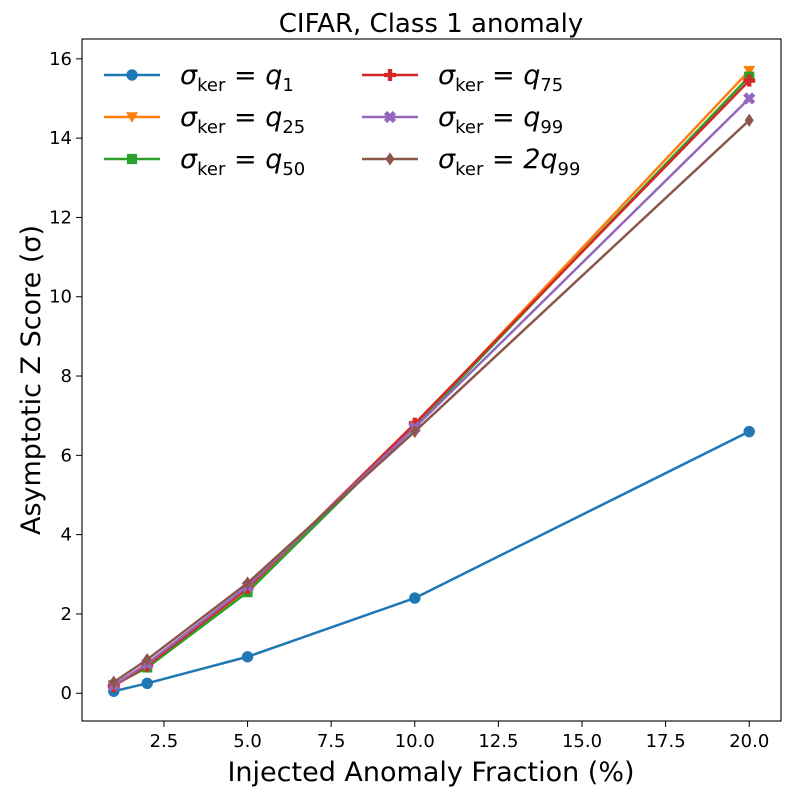  Describe the element at coordinates (60, 297) in the screenshot. I see `y-tick-label: 10` at that location.